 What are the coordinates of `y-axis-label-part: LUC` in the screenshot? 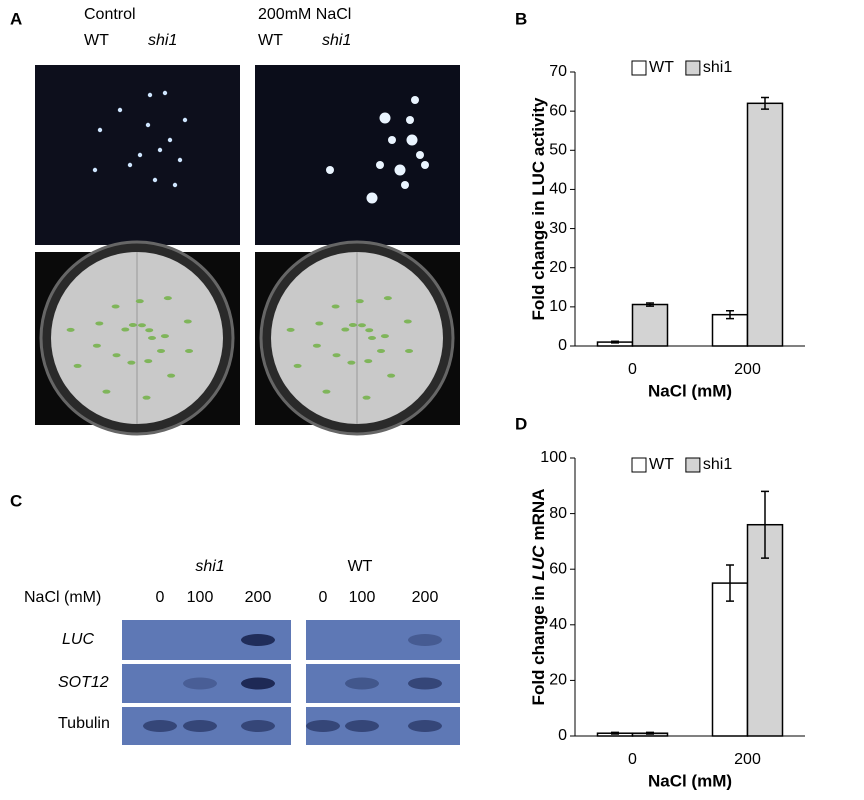 It's located at (538, 563).